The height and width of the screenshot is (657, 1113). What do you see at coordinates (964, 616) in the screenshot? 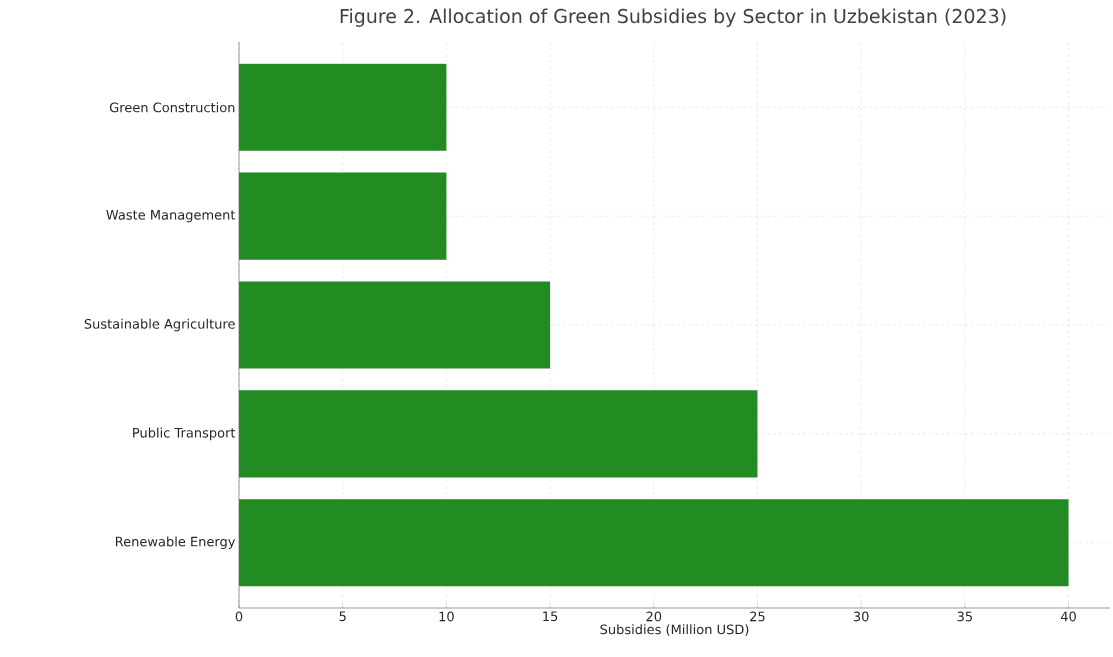
I see `x-tick-label: 35` at bounding box center [964, 616].